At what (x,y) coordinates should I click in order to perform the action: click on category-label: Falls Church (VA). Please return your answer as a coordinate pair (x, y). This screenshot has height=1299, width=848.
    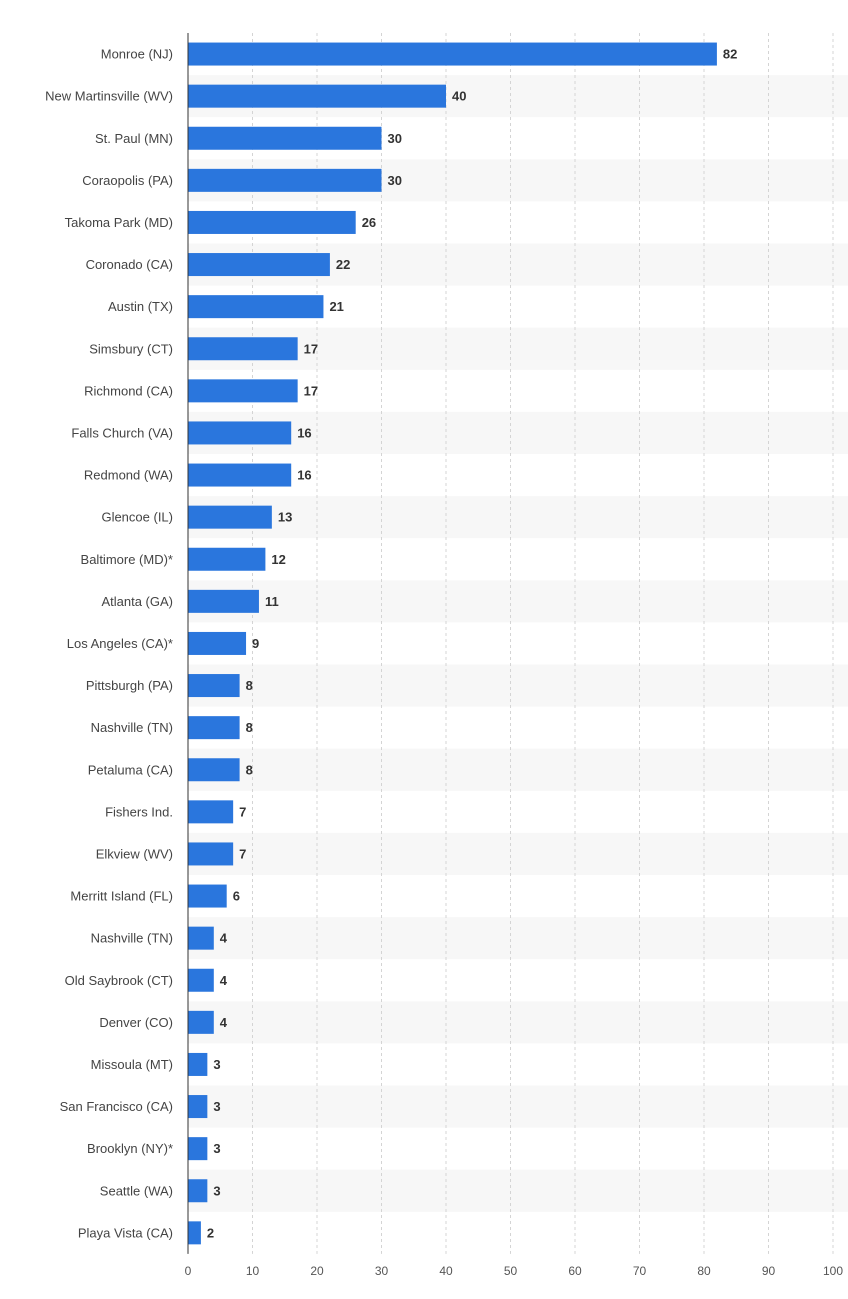
    Looking at the image, I should click on (122, 432).